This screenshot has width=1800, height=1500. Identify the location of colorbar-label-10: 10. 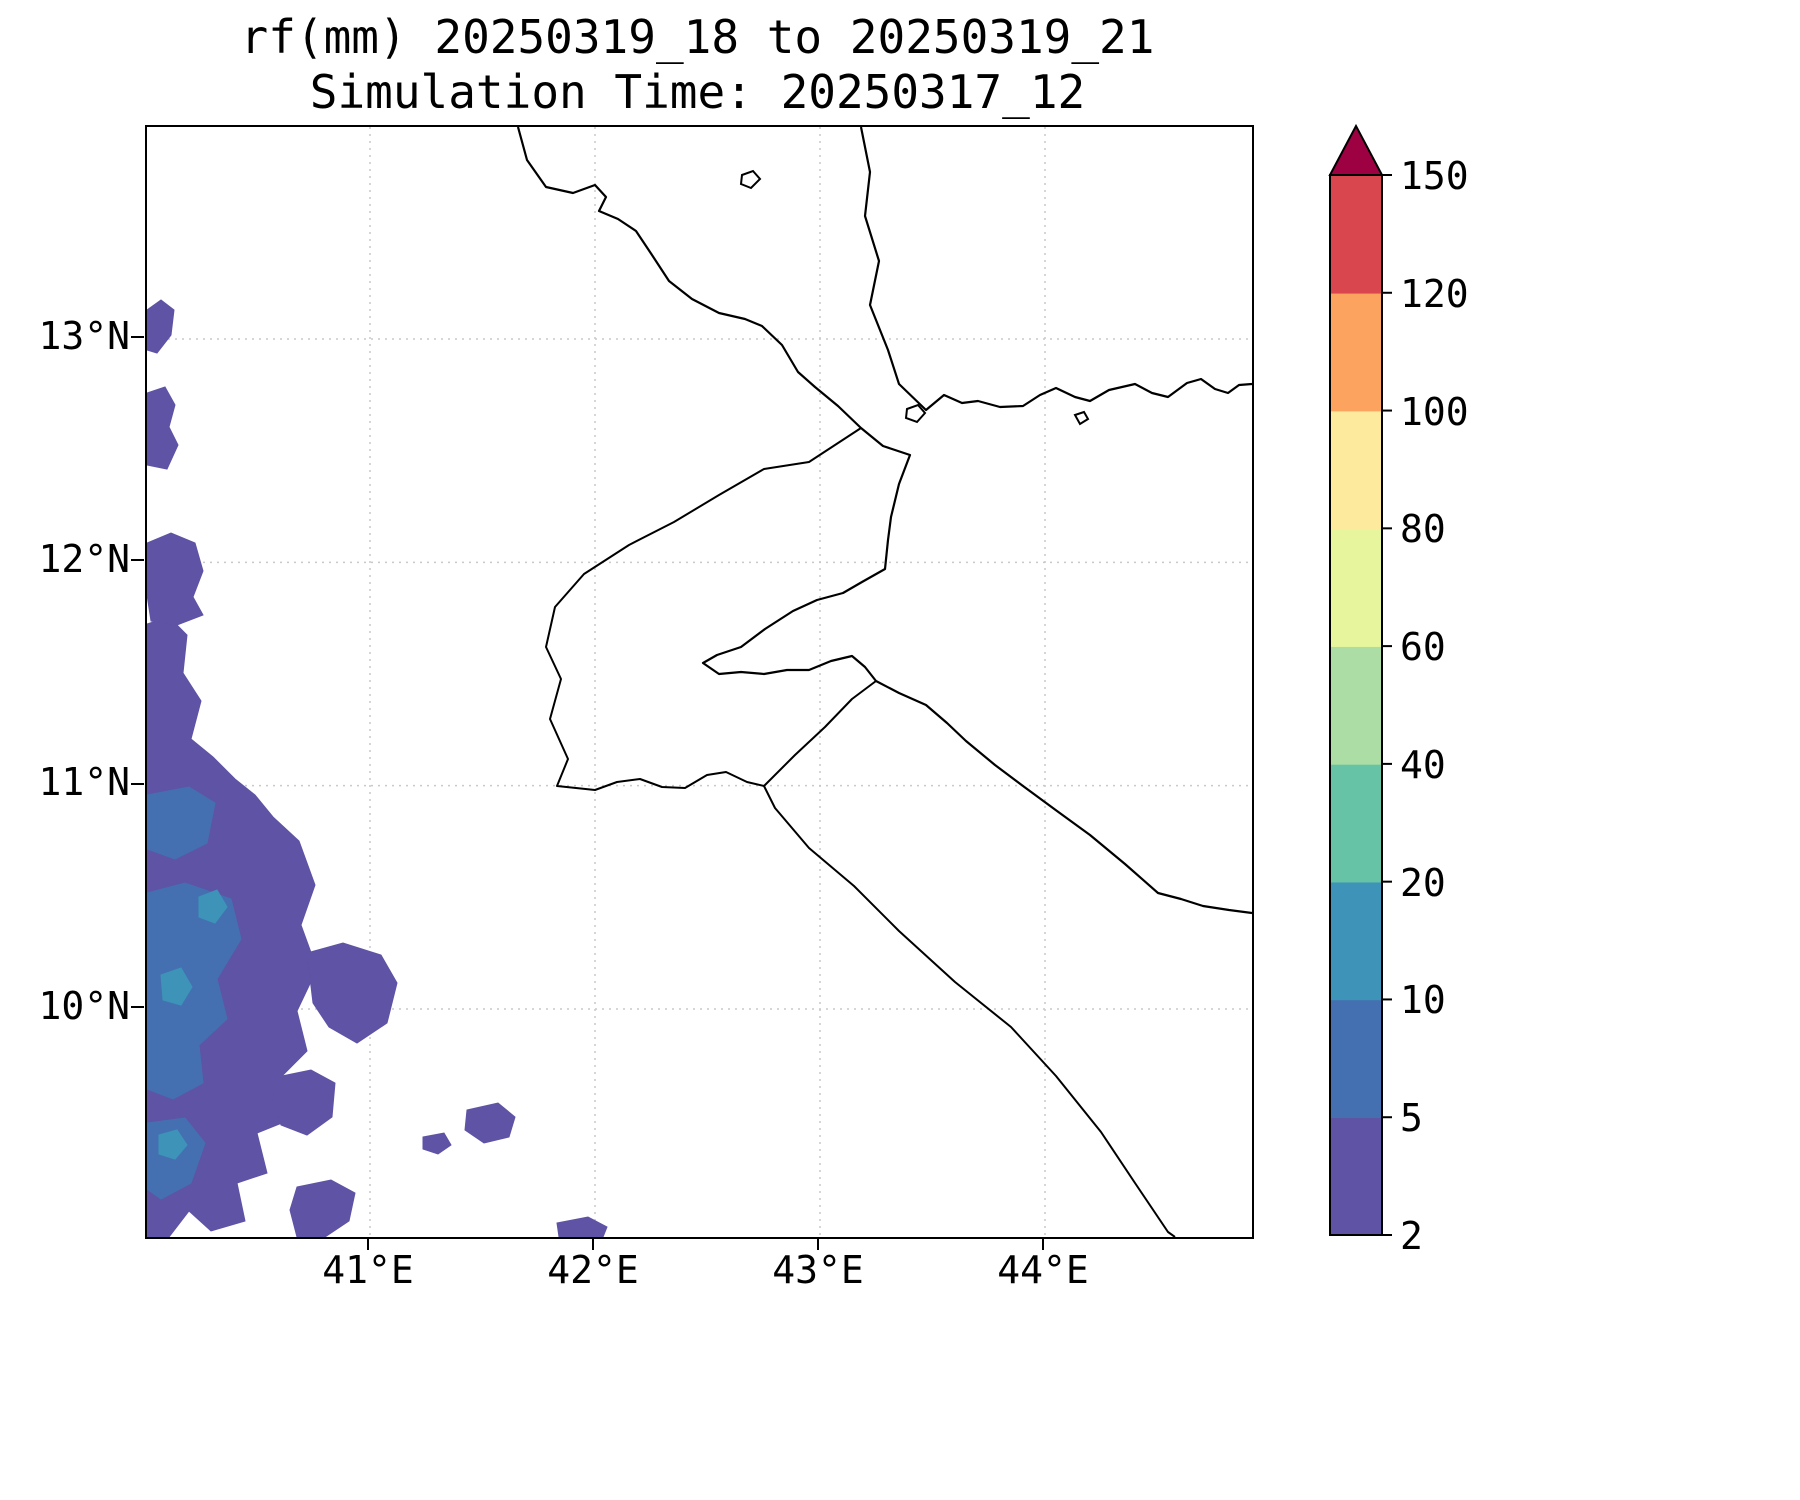
(1423, 1000).